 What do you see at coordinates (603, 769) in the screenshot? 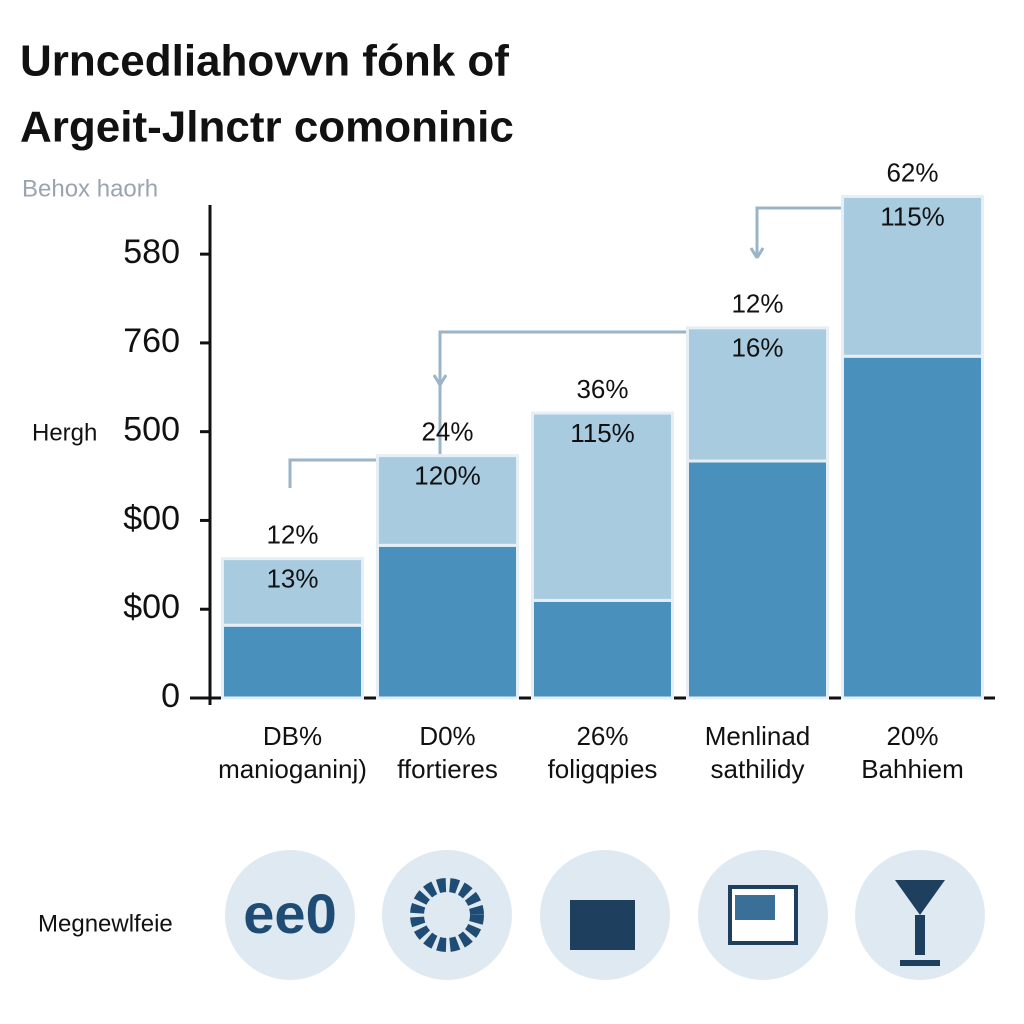
I see `x-tick-sublabel: foligqpies` at bounding box center [603, 769].